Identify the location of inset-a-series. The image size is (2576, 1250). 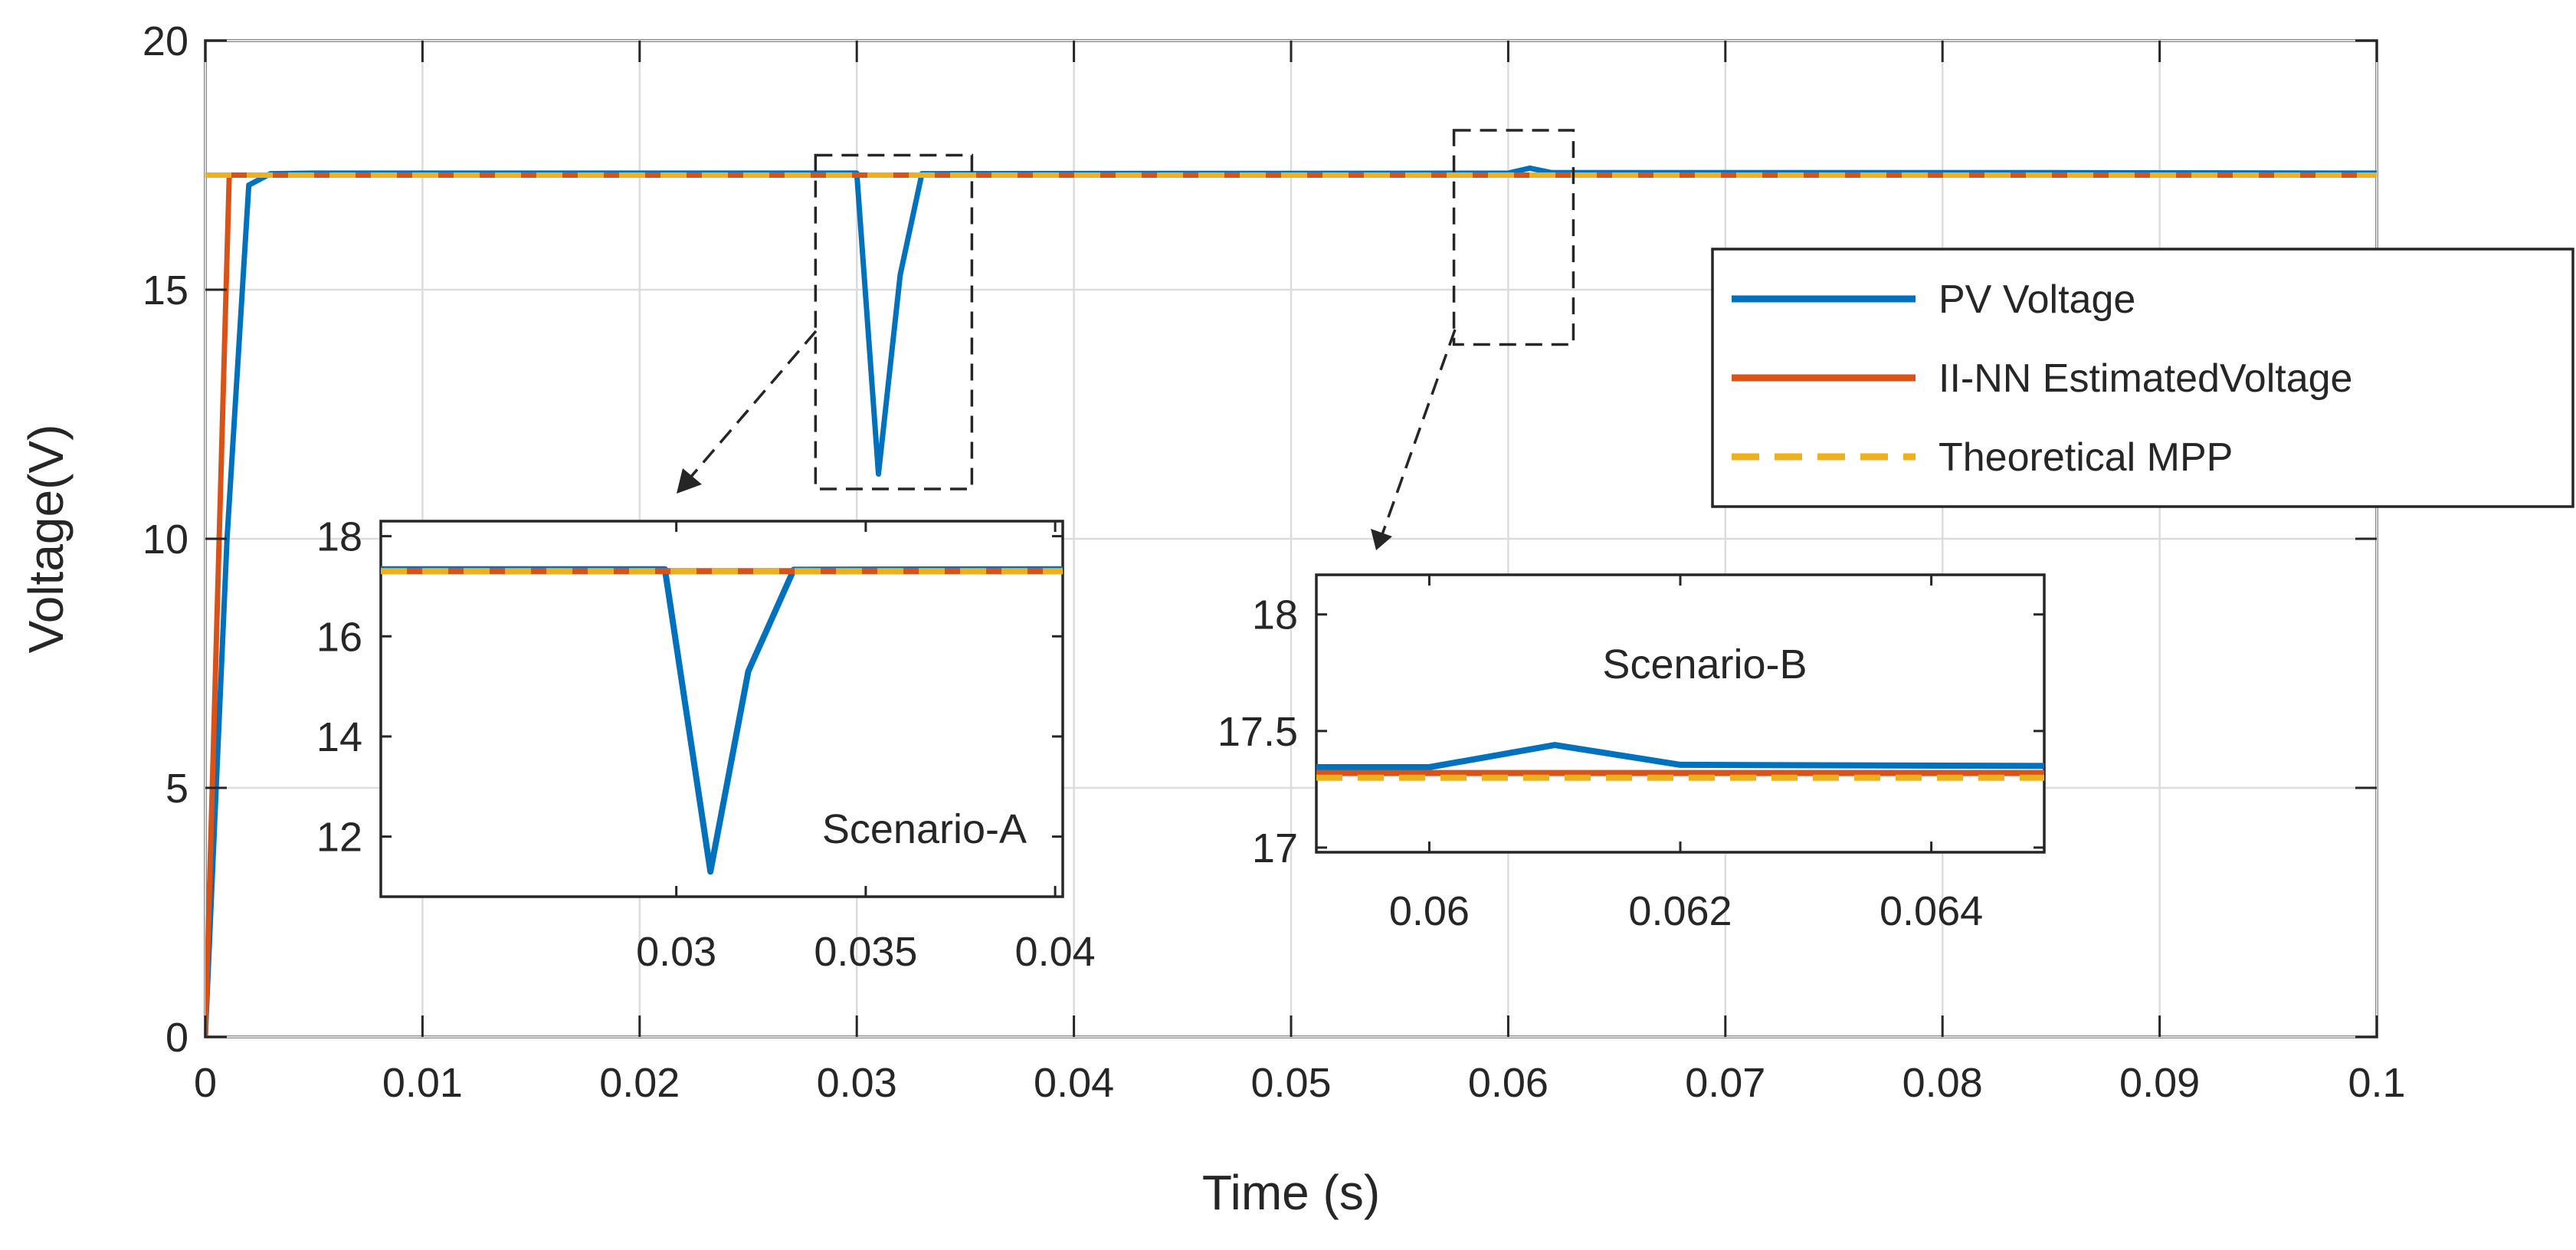
(722, 720).